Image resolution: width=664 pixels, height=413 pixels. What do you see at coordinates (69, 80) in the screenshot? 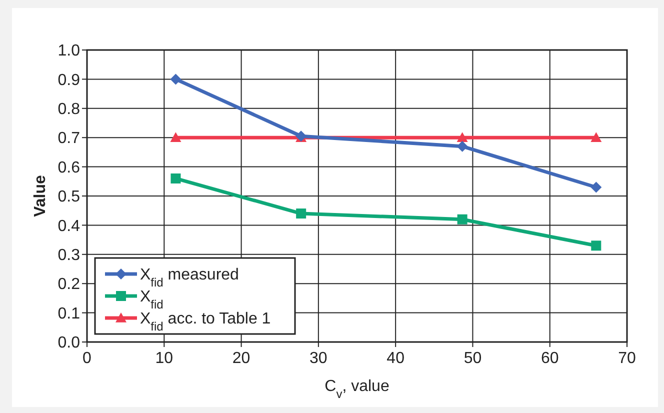
I see `y-tick-label: 0.9` at bounding box center [69, 80].